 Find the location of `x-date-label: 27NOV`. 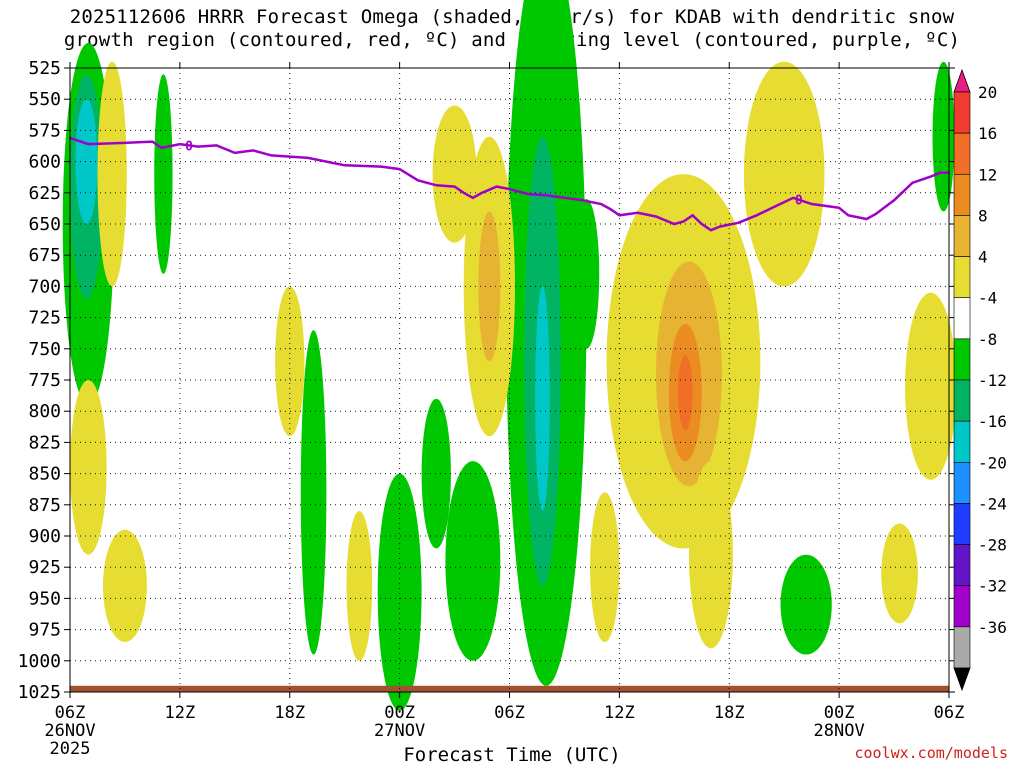

x-date-label: 27NOV is located at coordinates (399, 731).